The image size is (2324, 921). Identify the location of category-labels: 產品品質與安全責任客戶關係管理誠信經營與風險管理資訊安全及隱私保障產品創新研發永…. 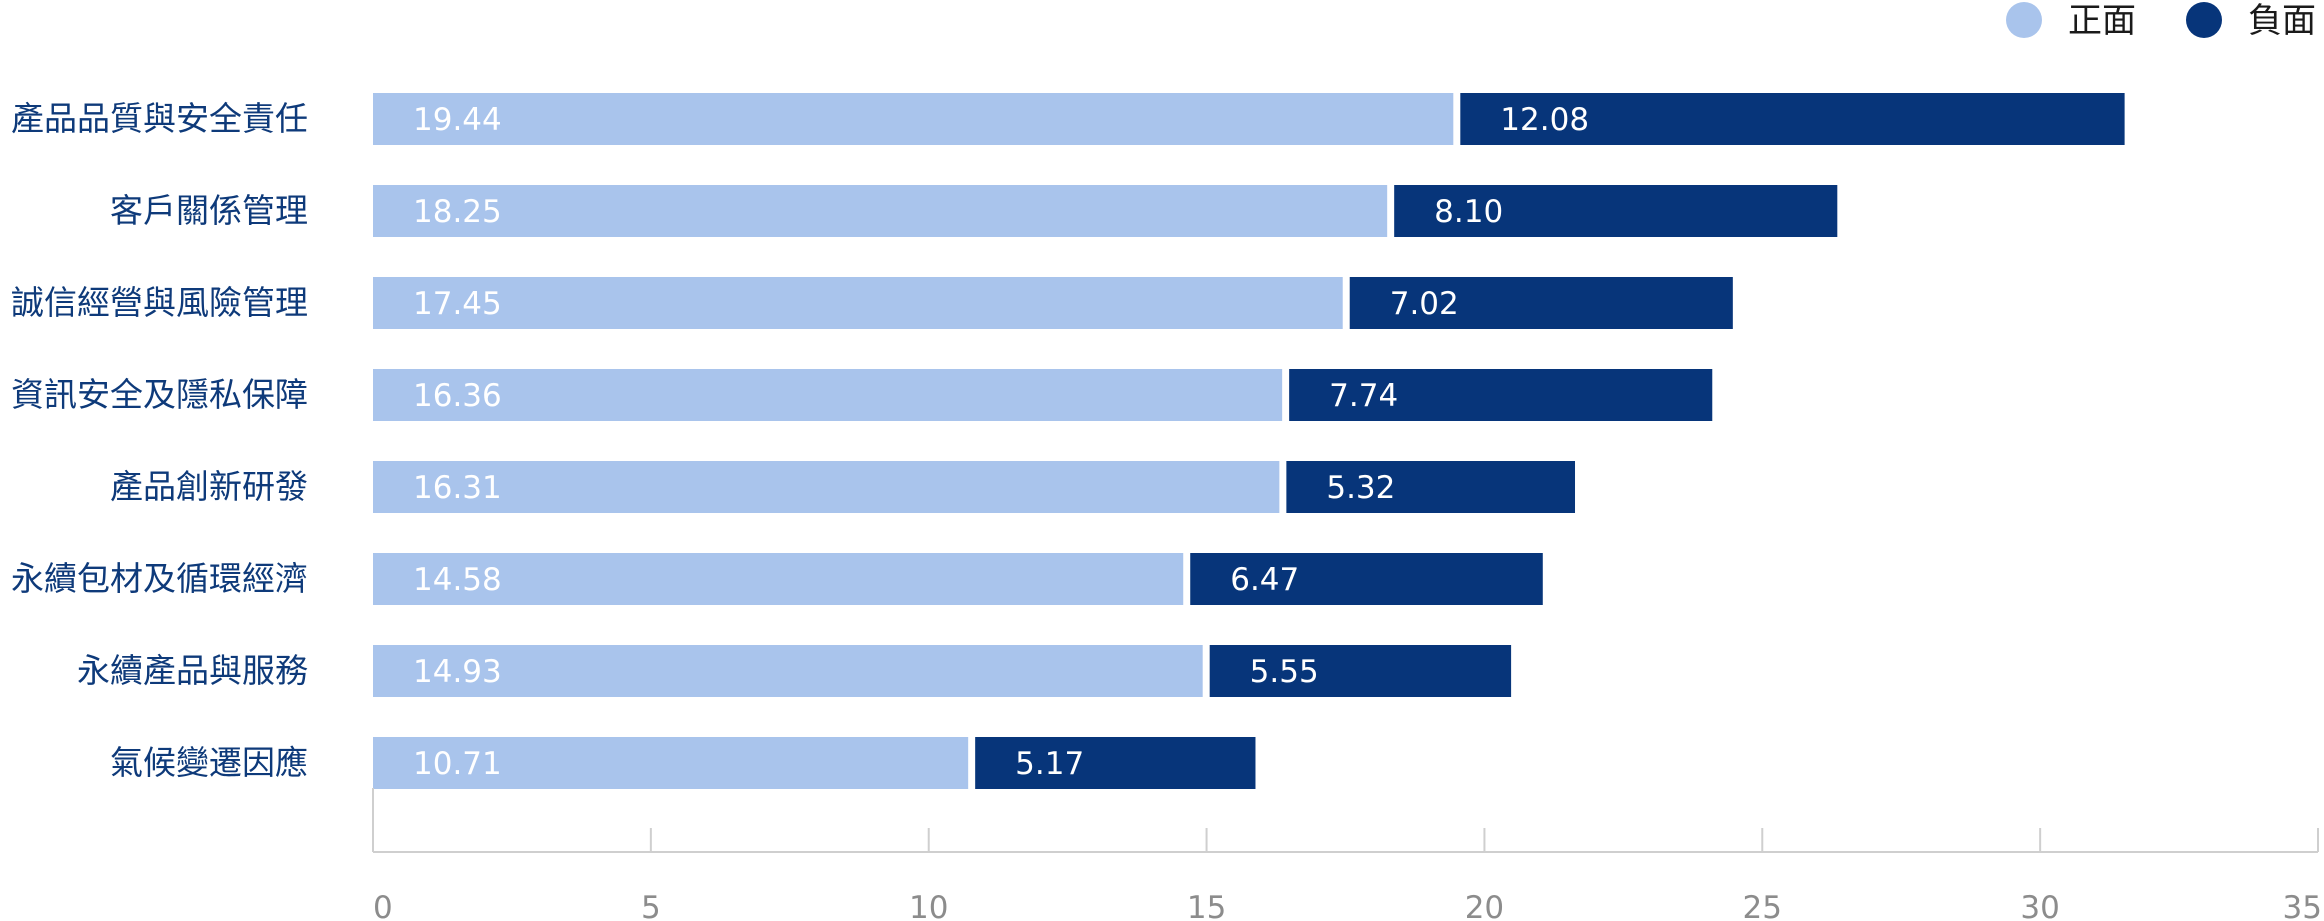
(159, 440).